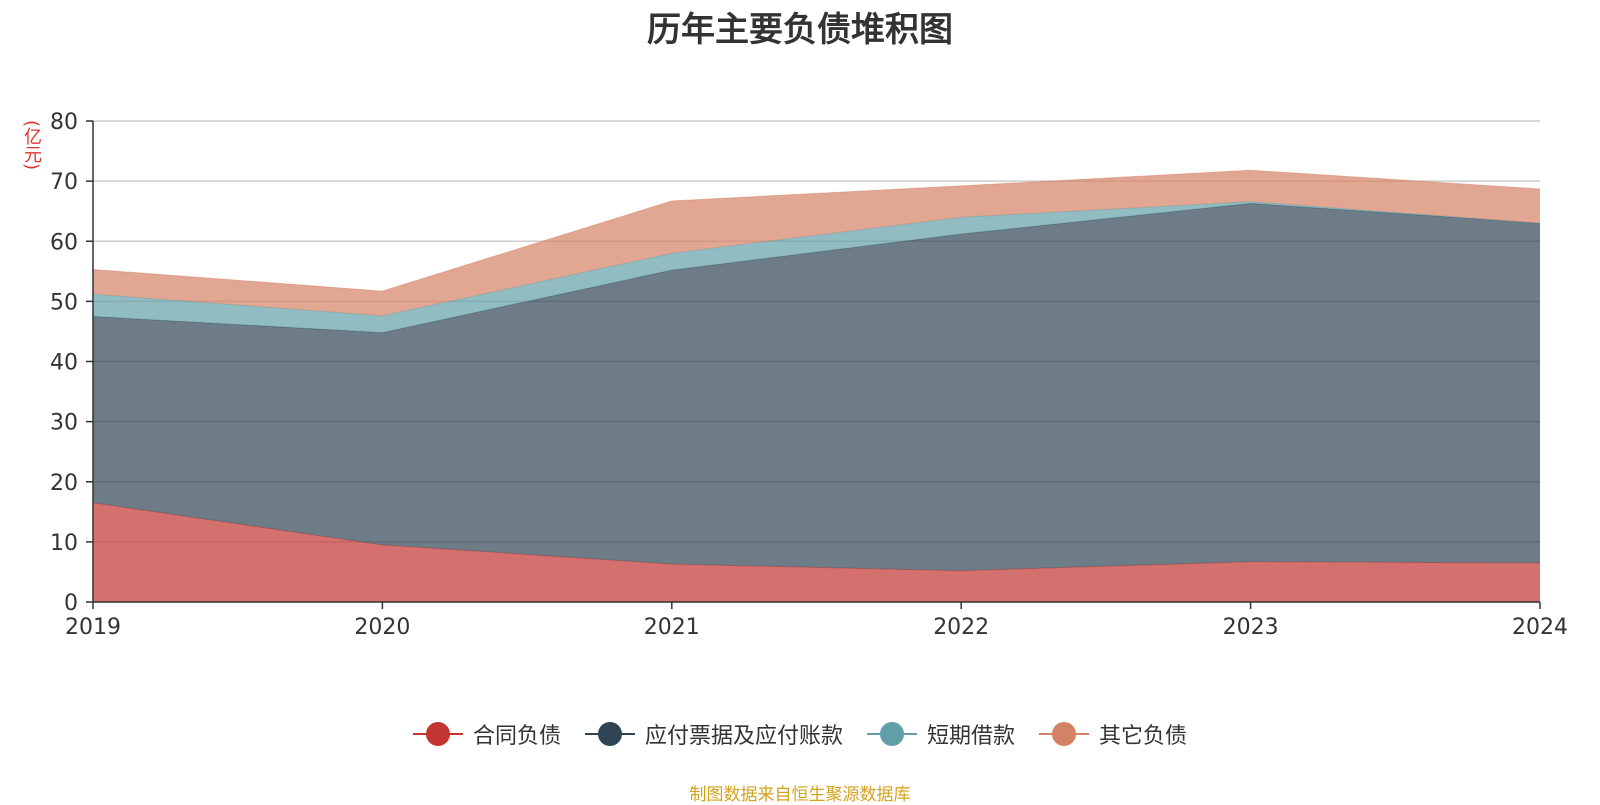  I want to click on legend-item: 其它负债, so click(1113, 734).